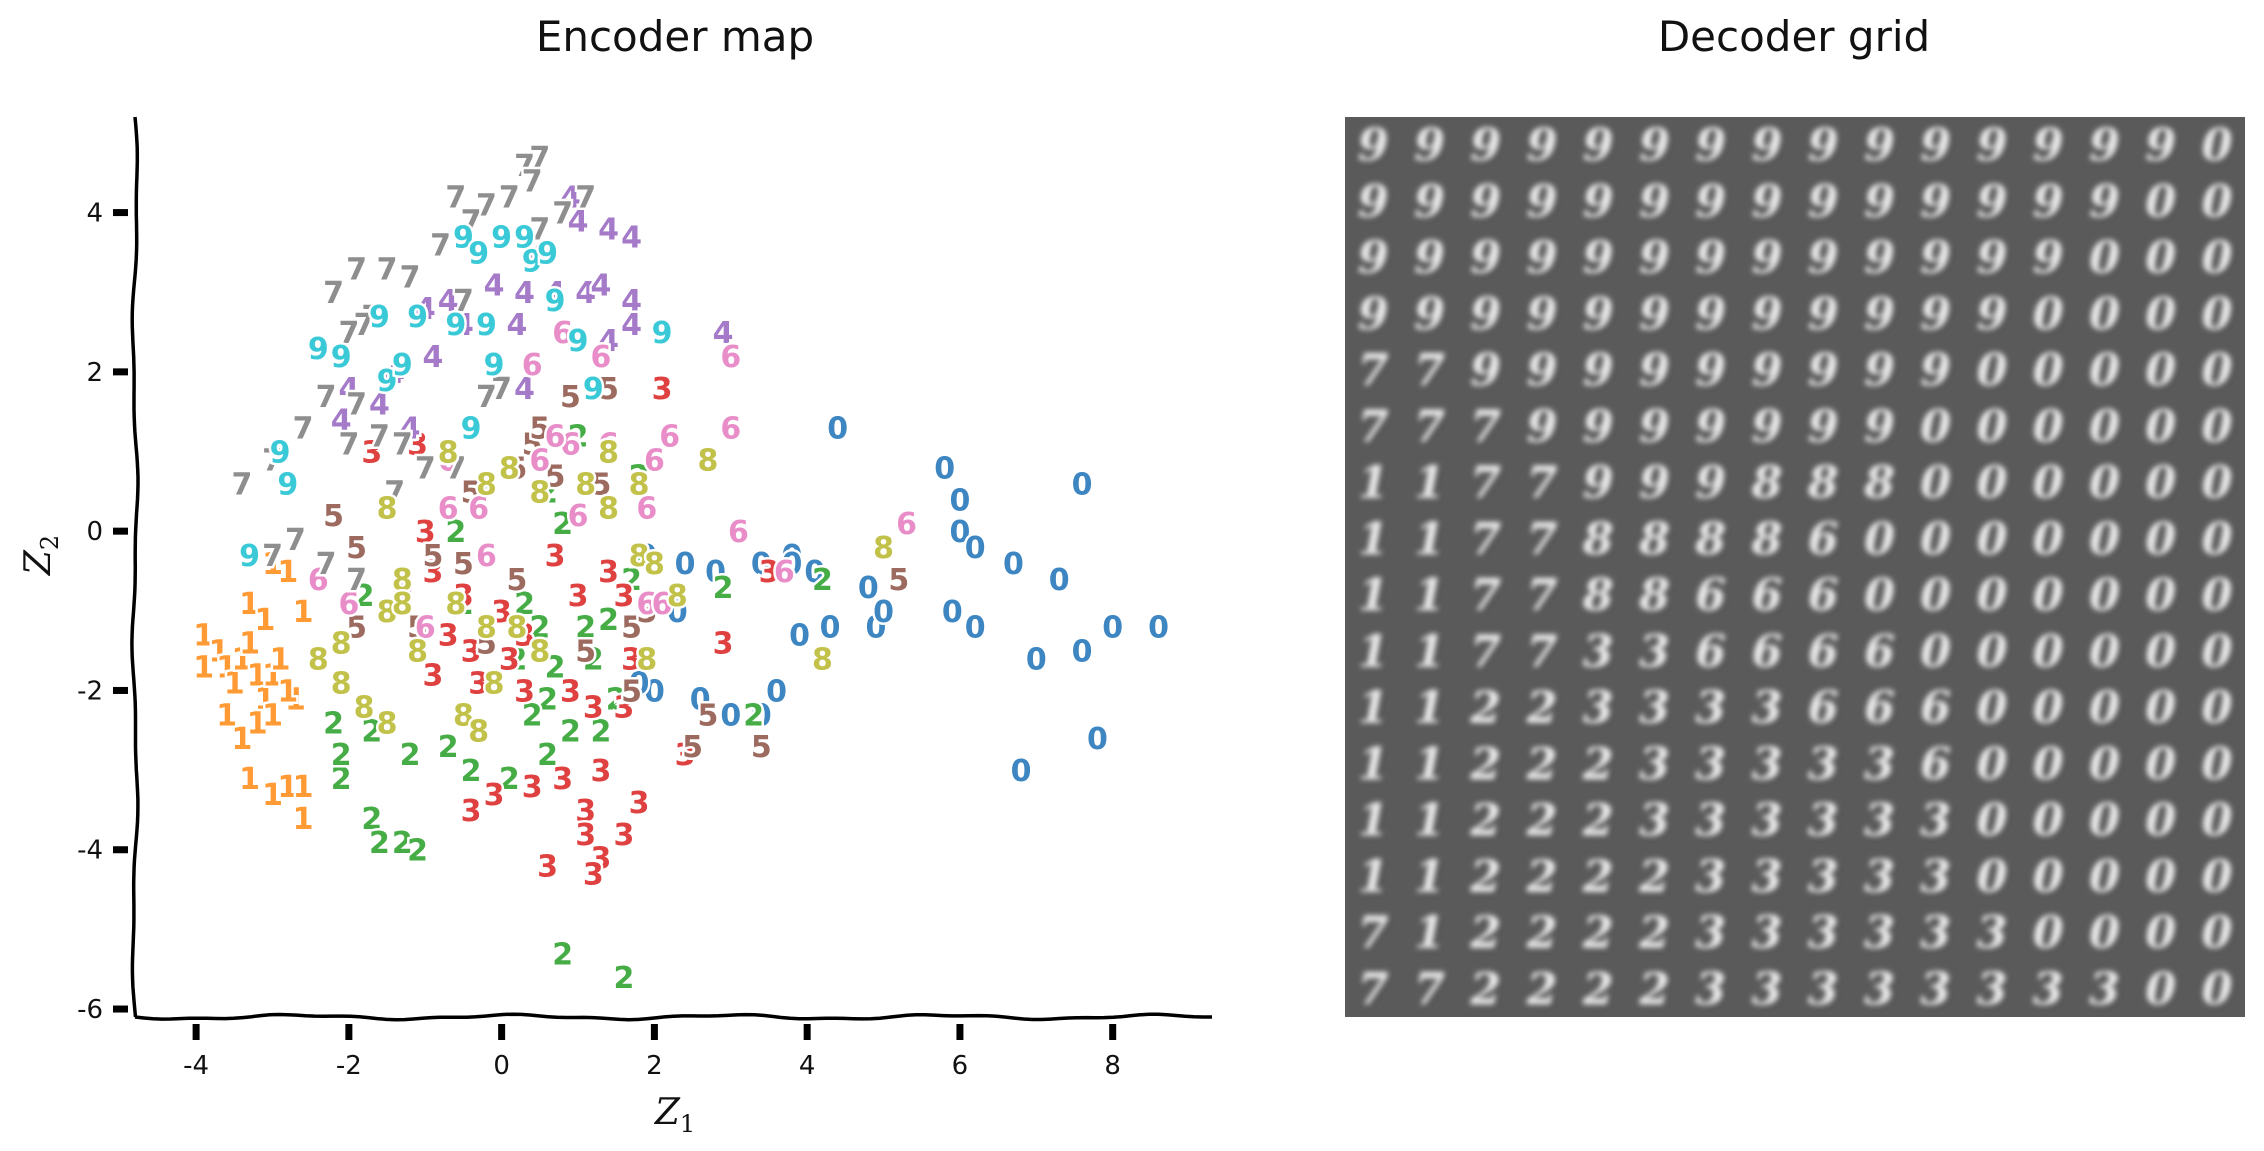 This screenshot has height=1151, width=2264. Describe the element at coordinates (1712, 541) in the screenshot. I see `decoder-cell-shadow: 8` at that location.